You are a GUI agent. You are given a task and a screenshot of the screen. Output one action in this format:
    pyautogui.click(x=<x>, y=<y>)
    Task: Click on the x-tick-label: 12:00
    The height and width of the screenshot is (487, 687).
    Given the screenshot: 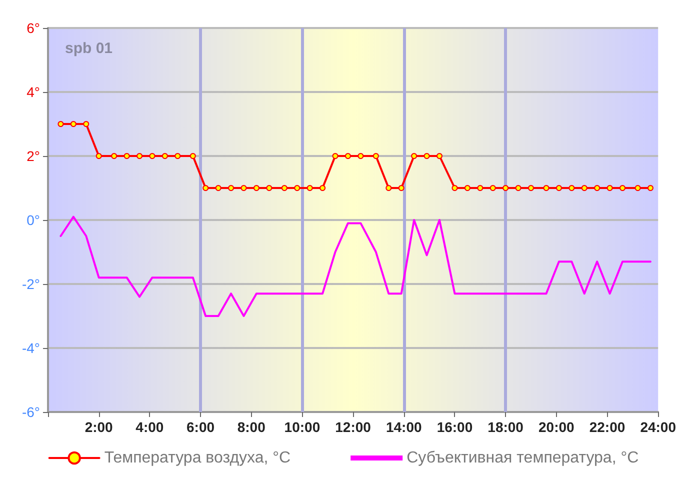 What is the action you would take?
    pyautogui.click(x=353, y=427)
    